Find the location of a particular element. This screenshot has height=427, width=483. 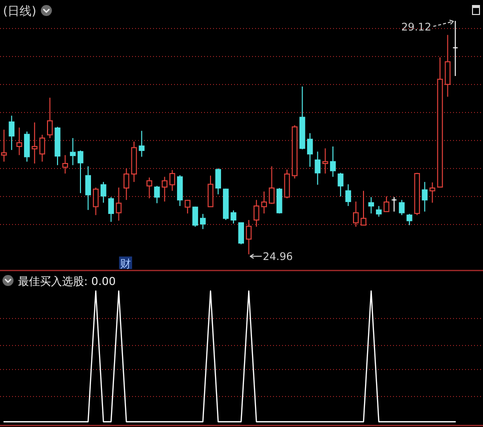

note: 财 is located at coordinates (125, 263).